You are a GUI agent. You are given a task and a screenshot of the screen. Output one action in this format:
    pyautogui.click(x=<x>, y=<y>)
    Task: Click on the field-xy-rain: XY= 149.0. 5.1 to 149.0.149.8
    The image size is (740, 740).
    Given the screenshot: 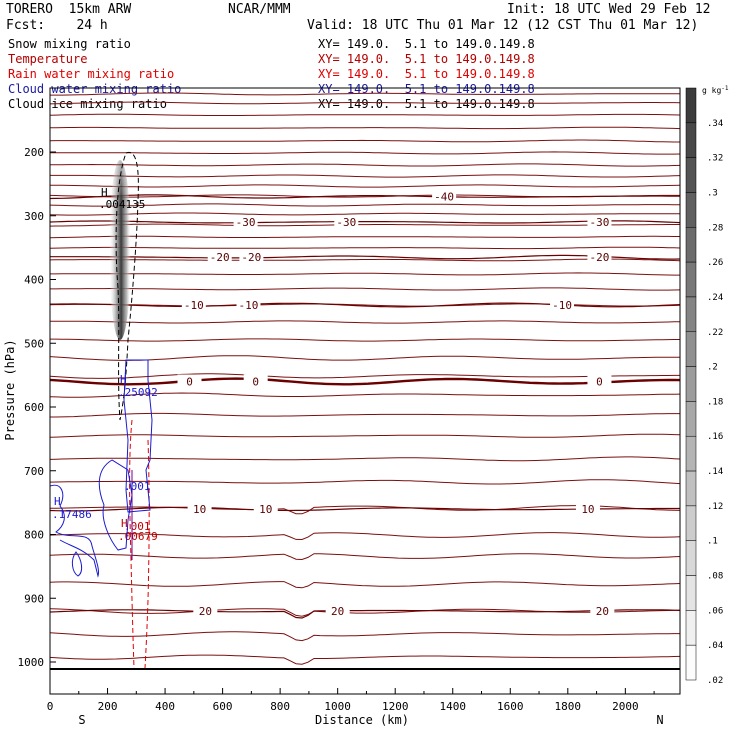 What is the action you would take?
    pyautogui.click(x=426, y=74)
    